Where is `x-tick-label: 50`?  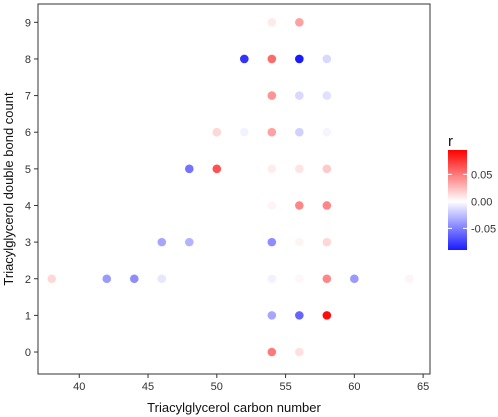 x-tick-label: 50 is located at coordinates (217, 387).